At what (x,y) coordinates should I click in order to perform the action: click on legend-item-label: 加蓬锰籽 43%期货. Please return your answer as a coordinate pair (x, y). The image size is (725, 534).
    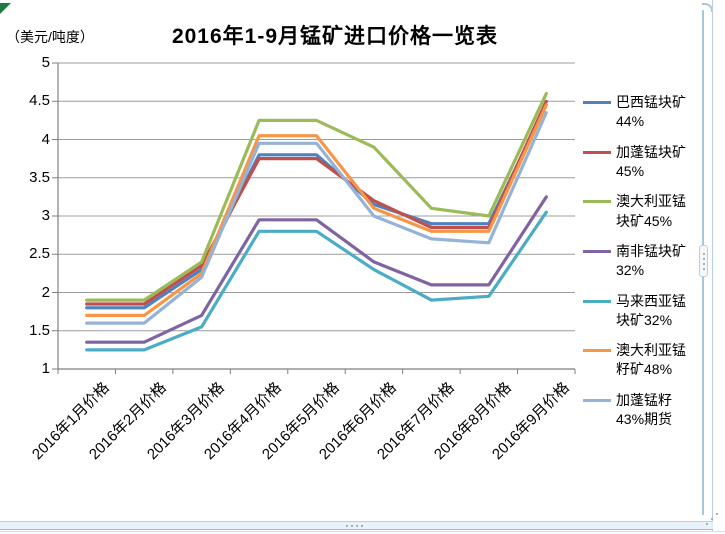
    Looking at the image, I should click on (644, 409).